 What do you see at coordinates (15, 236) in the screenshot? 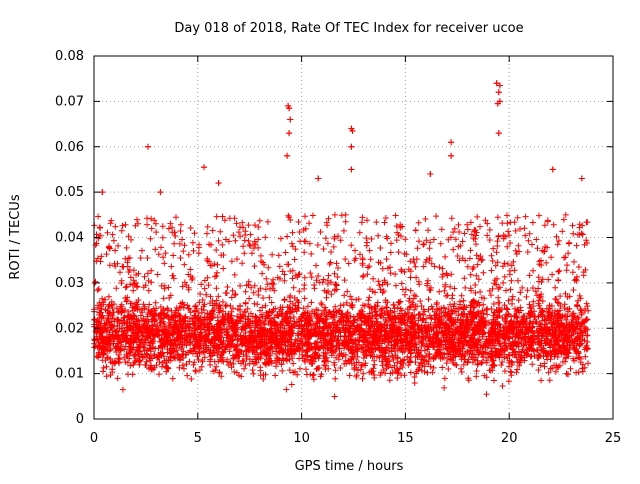
I see `y-axis-label: ROTI / TECUs` at bounding box center [15, 236].